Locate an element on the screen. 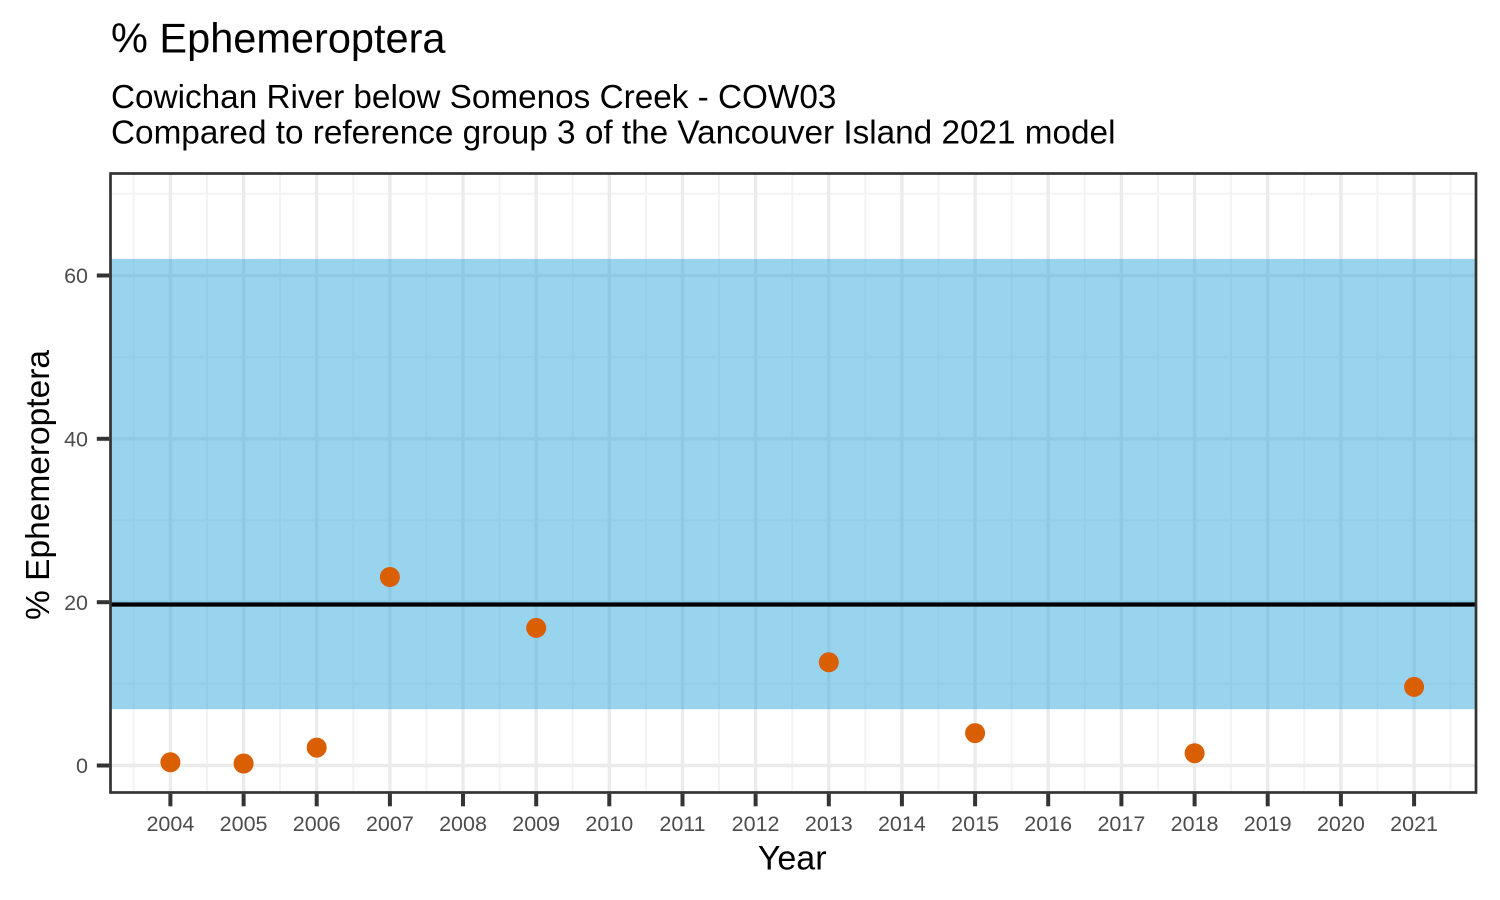 Image resolution: width=1500 pixels, height=900 pixels. svg-text: 2014 is located at coordinates (902, 824).